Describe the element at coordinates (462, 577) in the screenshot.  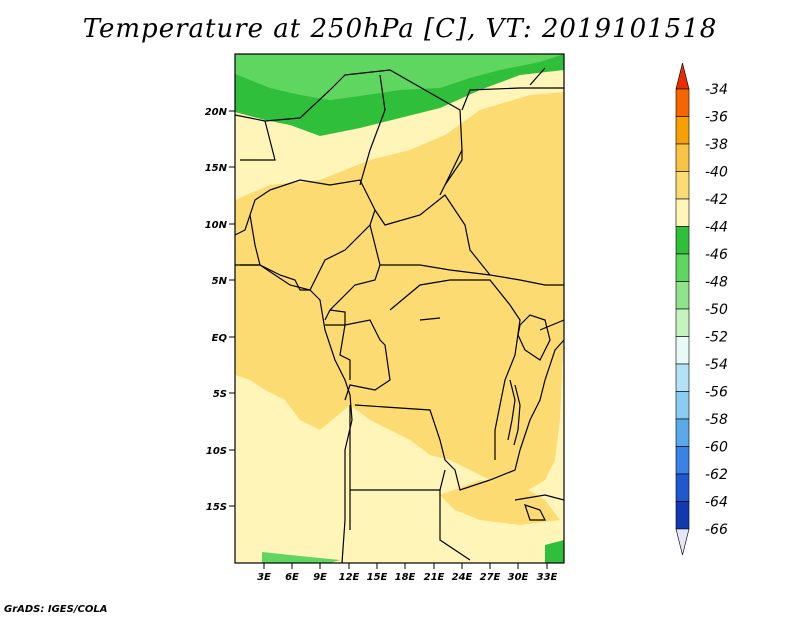
I see `lon-label: 24E` at that location.